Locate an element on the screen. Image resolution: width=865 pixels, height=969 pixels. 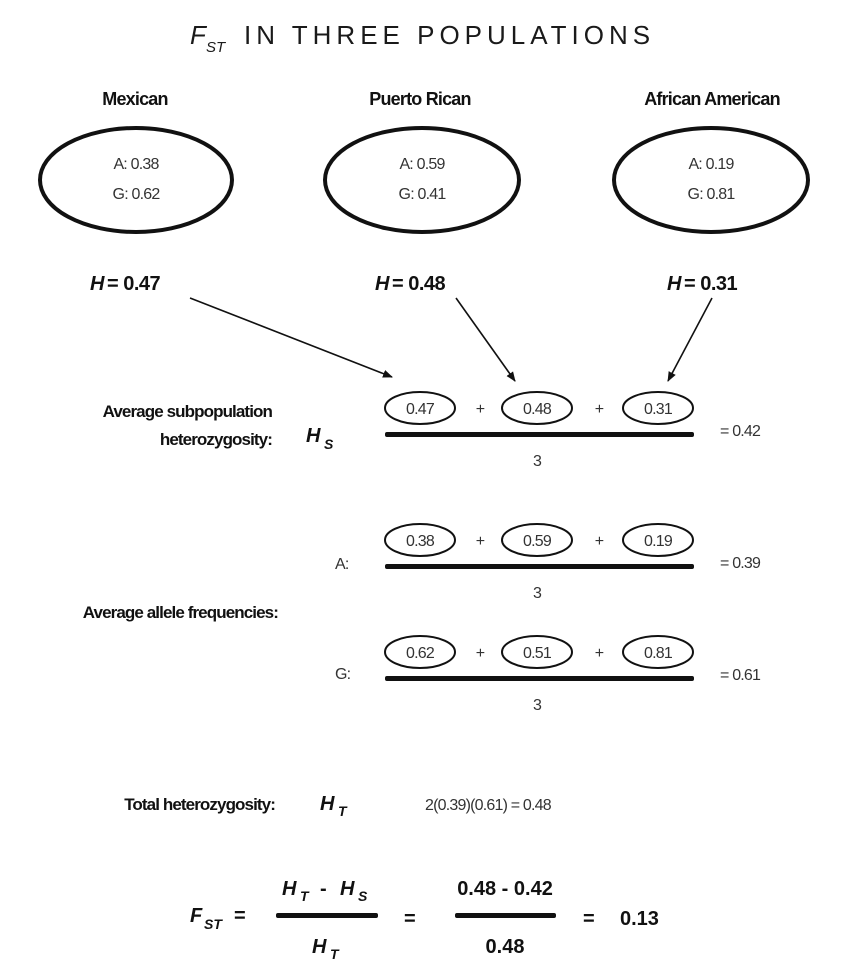
denominator-value: 0.48 is located at coordinates (505, 947).